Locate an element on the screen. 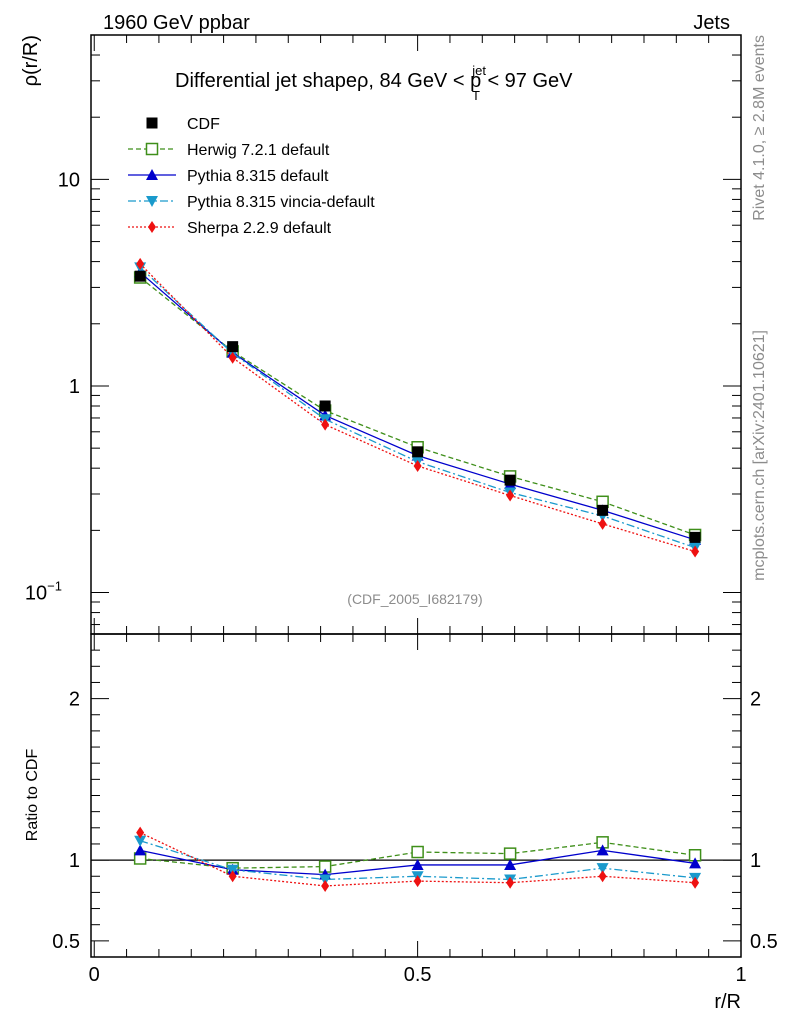 Image resolution: width=786 pixels, height=1024 pixels. y-tick-label: 10−1 is located at coordinates (43, 592).